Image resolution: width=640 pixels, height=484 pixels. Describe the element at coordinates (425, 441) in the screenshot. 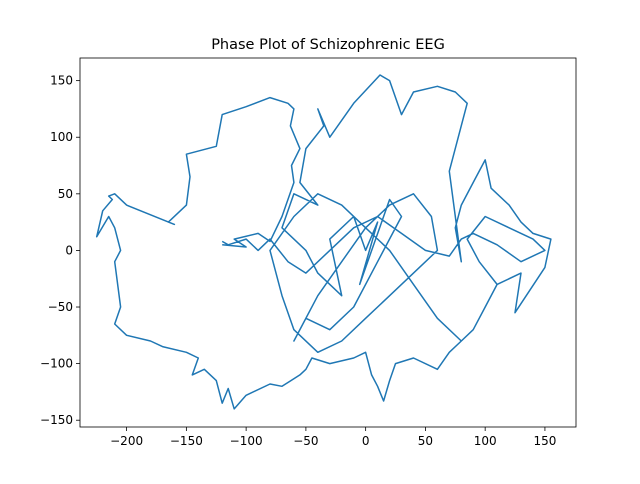

I see `x-tick-label: 50` at that location.